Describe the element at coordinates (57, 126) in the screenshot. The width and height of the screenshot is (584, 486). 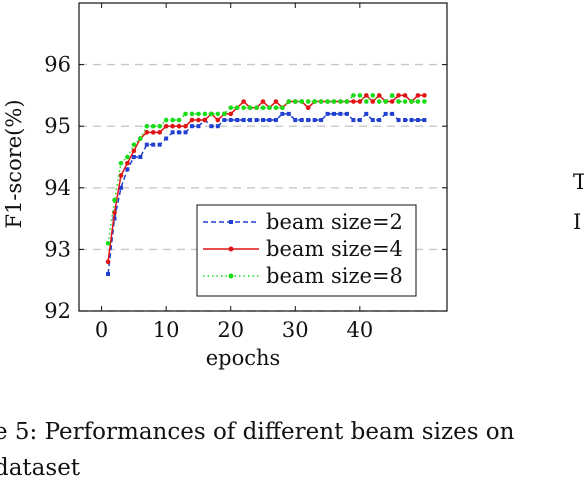
I see `y-tick-label: 95` at that location.